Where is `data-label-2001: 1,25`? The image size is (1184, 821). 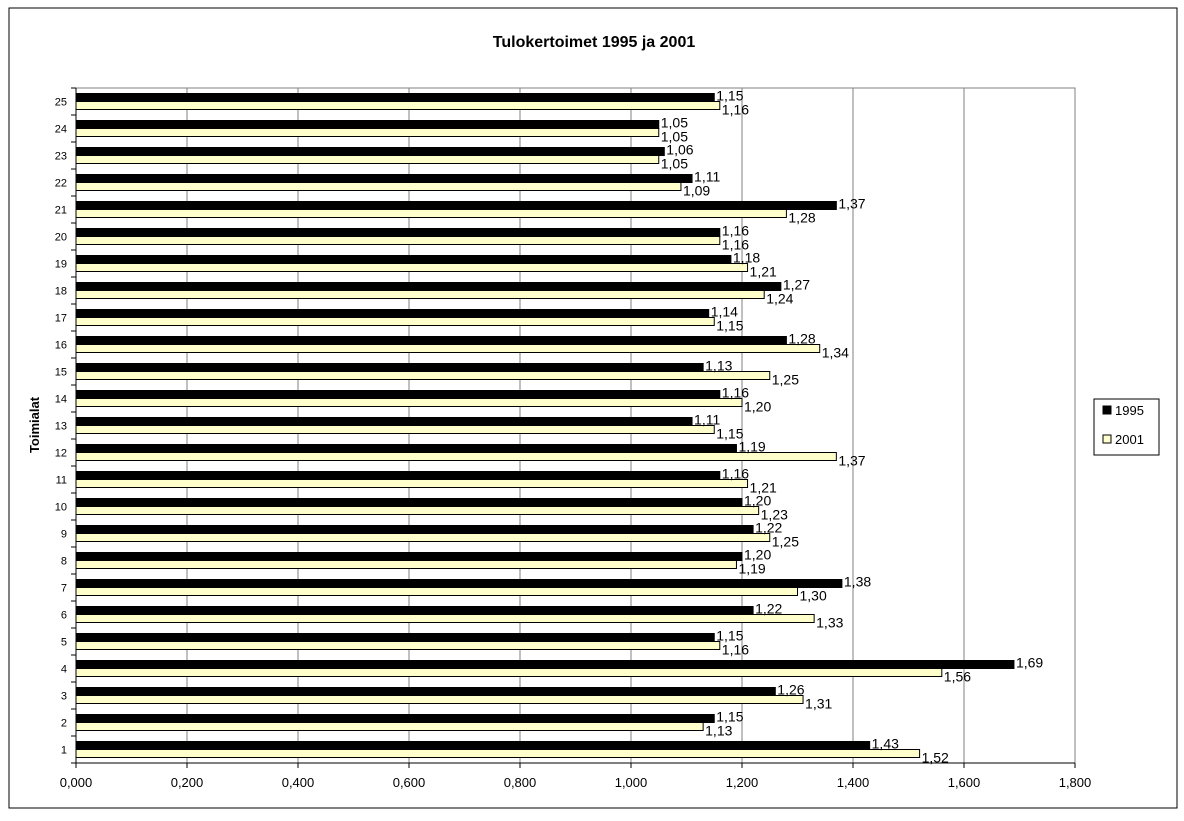 data-label-2001: 1,25 is located at coordinates (785, 380).